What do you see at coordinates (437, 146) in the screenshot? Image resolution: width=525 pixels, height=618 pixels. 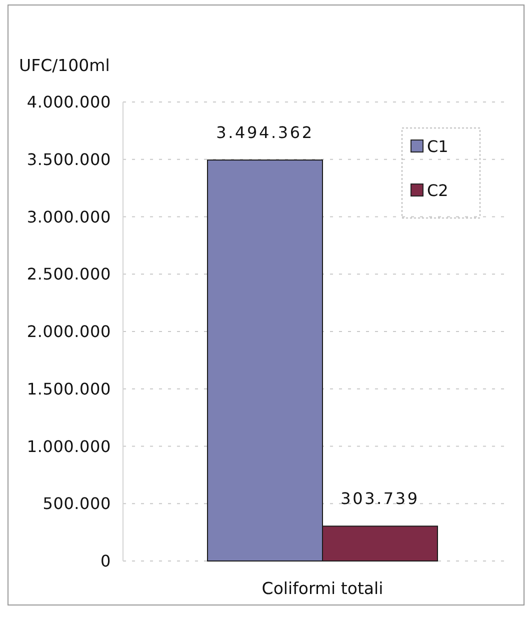 I see `legend-label: C1` at bounding box center [437, 146].